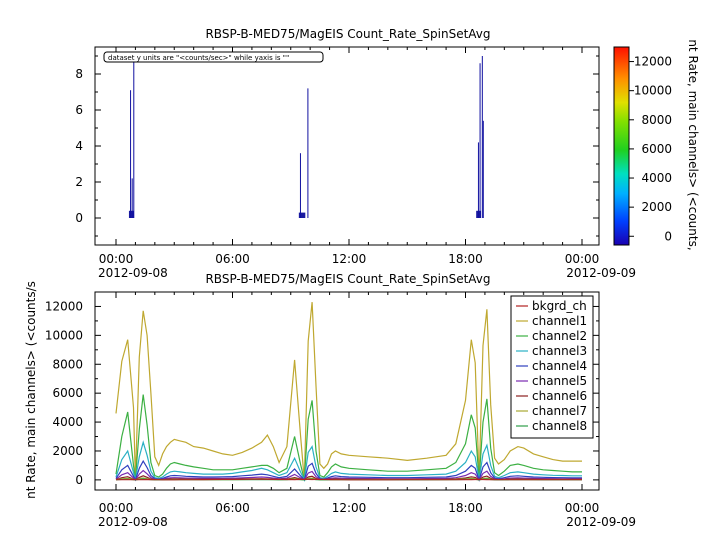 This screenshot has width=722, height=539. What do you see at coordinates (67, 364) in the screenshot?
I see `bottom-y-tick-label: 8000` at bounding box center [67, 364].